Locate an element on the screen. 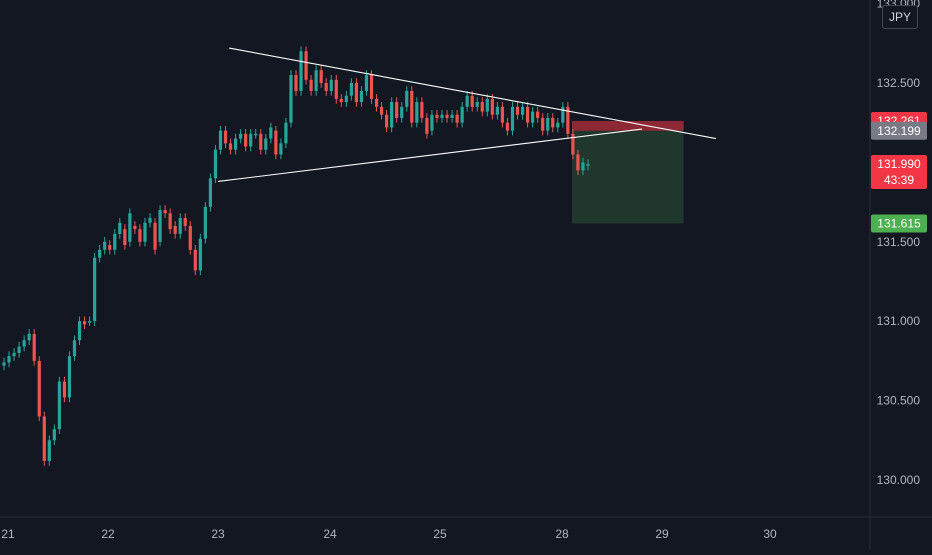 This screenshot has height=555, width=932. currency-badge: JPY is located at coordinates (900, 17).